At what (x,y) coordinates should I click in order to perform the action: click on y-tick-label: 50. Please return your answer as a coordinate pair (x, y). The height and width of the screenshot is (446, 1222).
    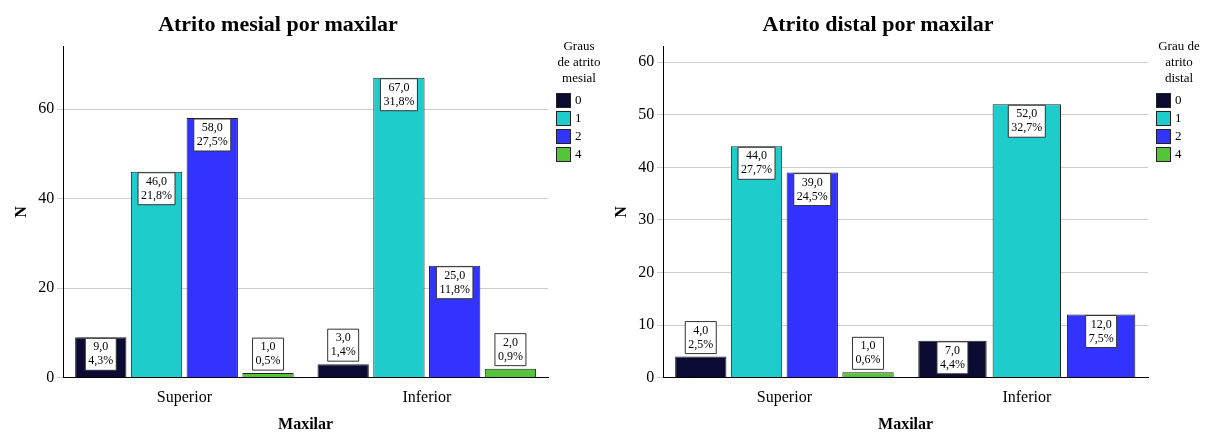
    Looking at the image, I should click on (646, 113).